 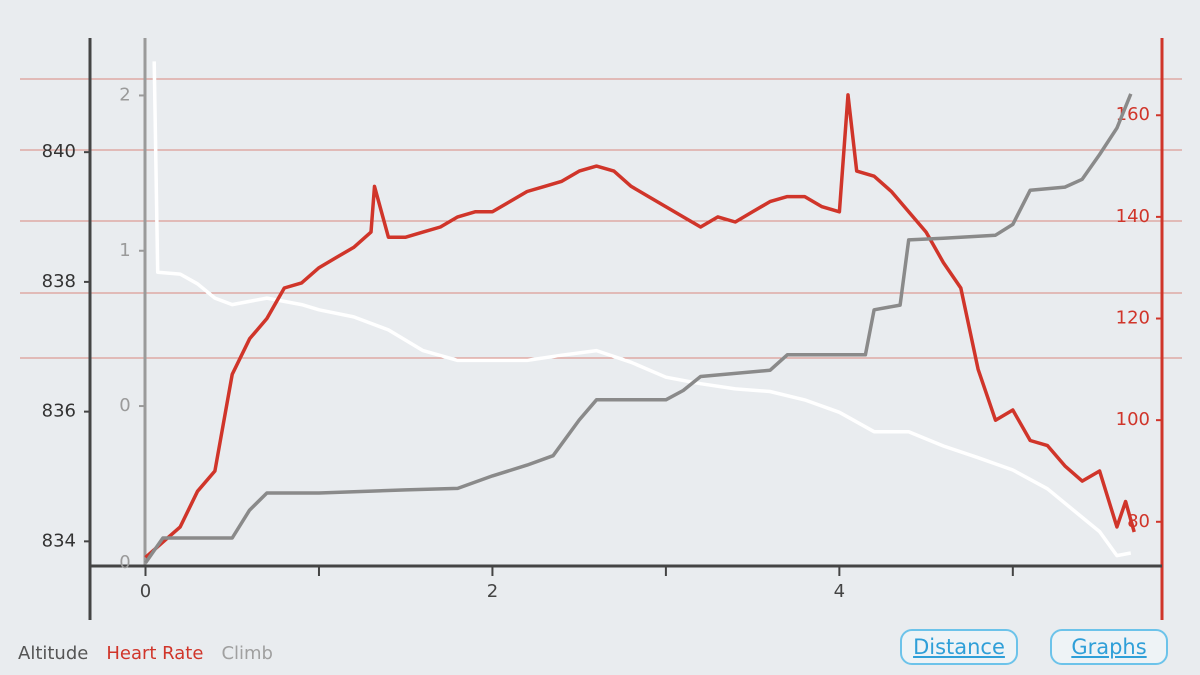 What do you see at coordinates (59, 281) in the screenshot?
I see `y-tick-label: 838` at bounding box center [59, 281].